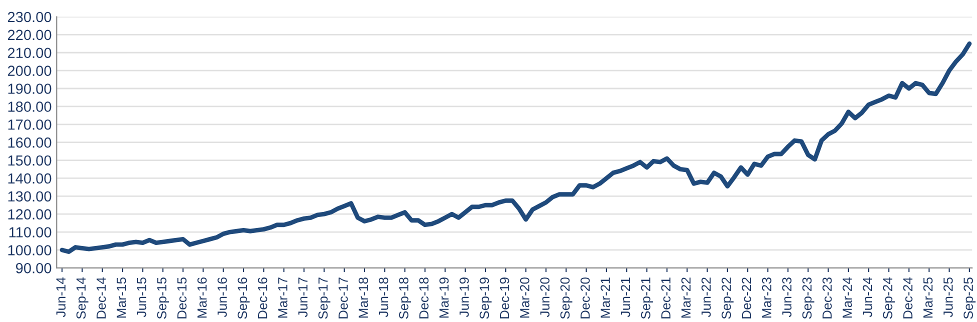 The width and height of the screenshot is (977, 322). Describe the element at coordinates (283, 298) in the screenshot. I see `x-tick-label: Mar-17` at that location.